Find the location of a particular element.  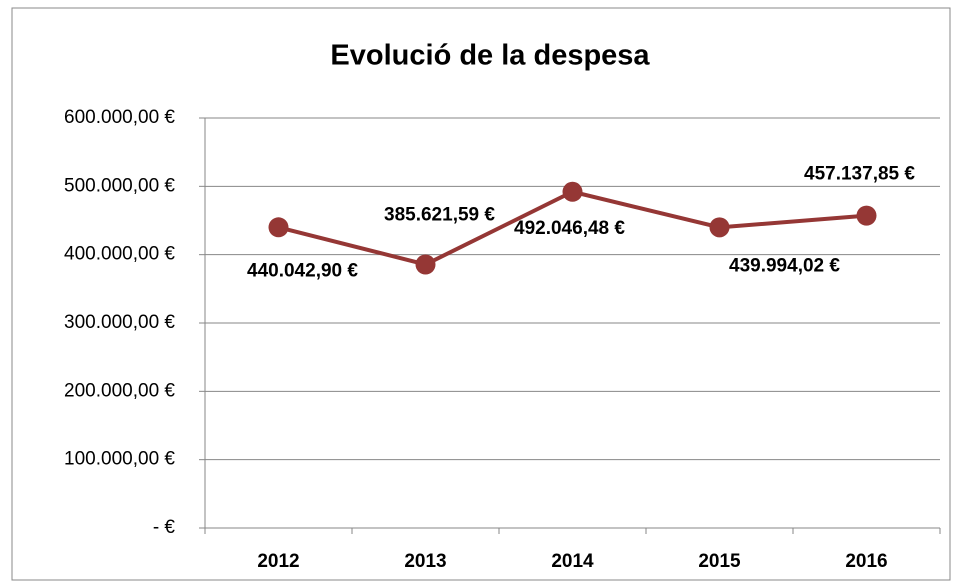

y-tick-label: 500.000,00 € is located at coordinates (119, 185).